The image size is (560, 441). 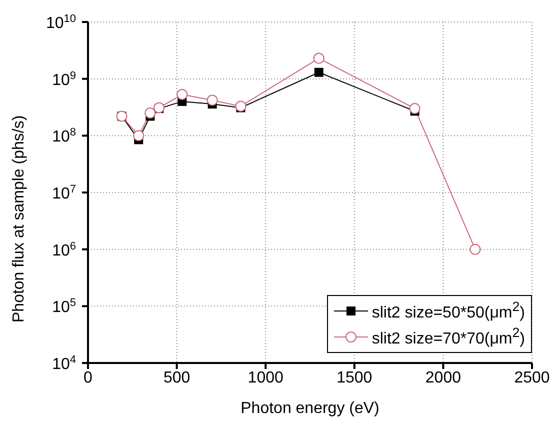 I want to click on y-tick-label: 10$^{10}$, so click(x=61, y=22).